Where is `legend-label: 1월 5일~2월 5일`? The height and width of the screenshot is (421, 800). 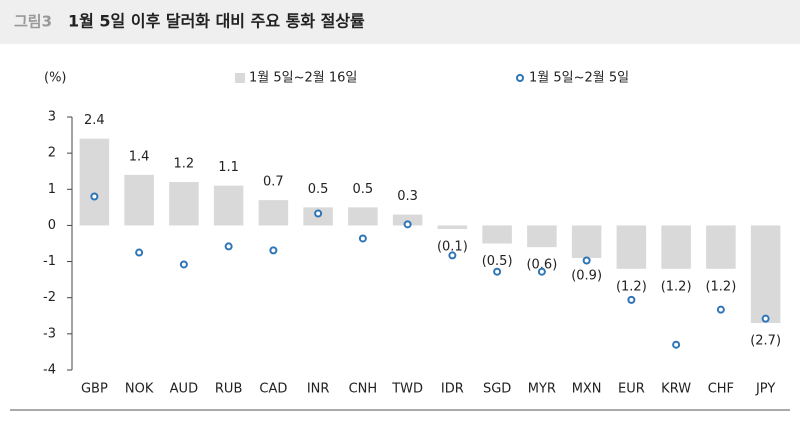
legend-label: 1월 5일~2월 5일 is located at coordinates (579, 78).